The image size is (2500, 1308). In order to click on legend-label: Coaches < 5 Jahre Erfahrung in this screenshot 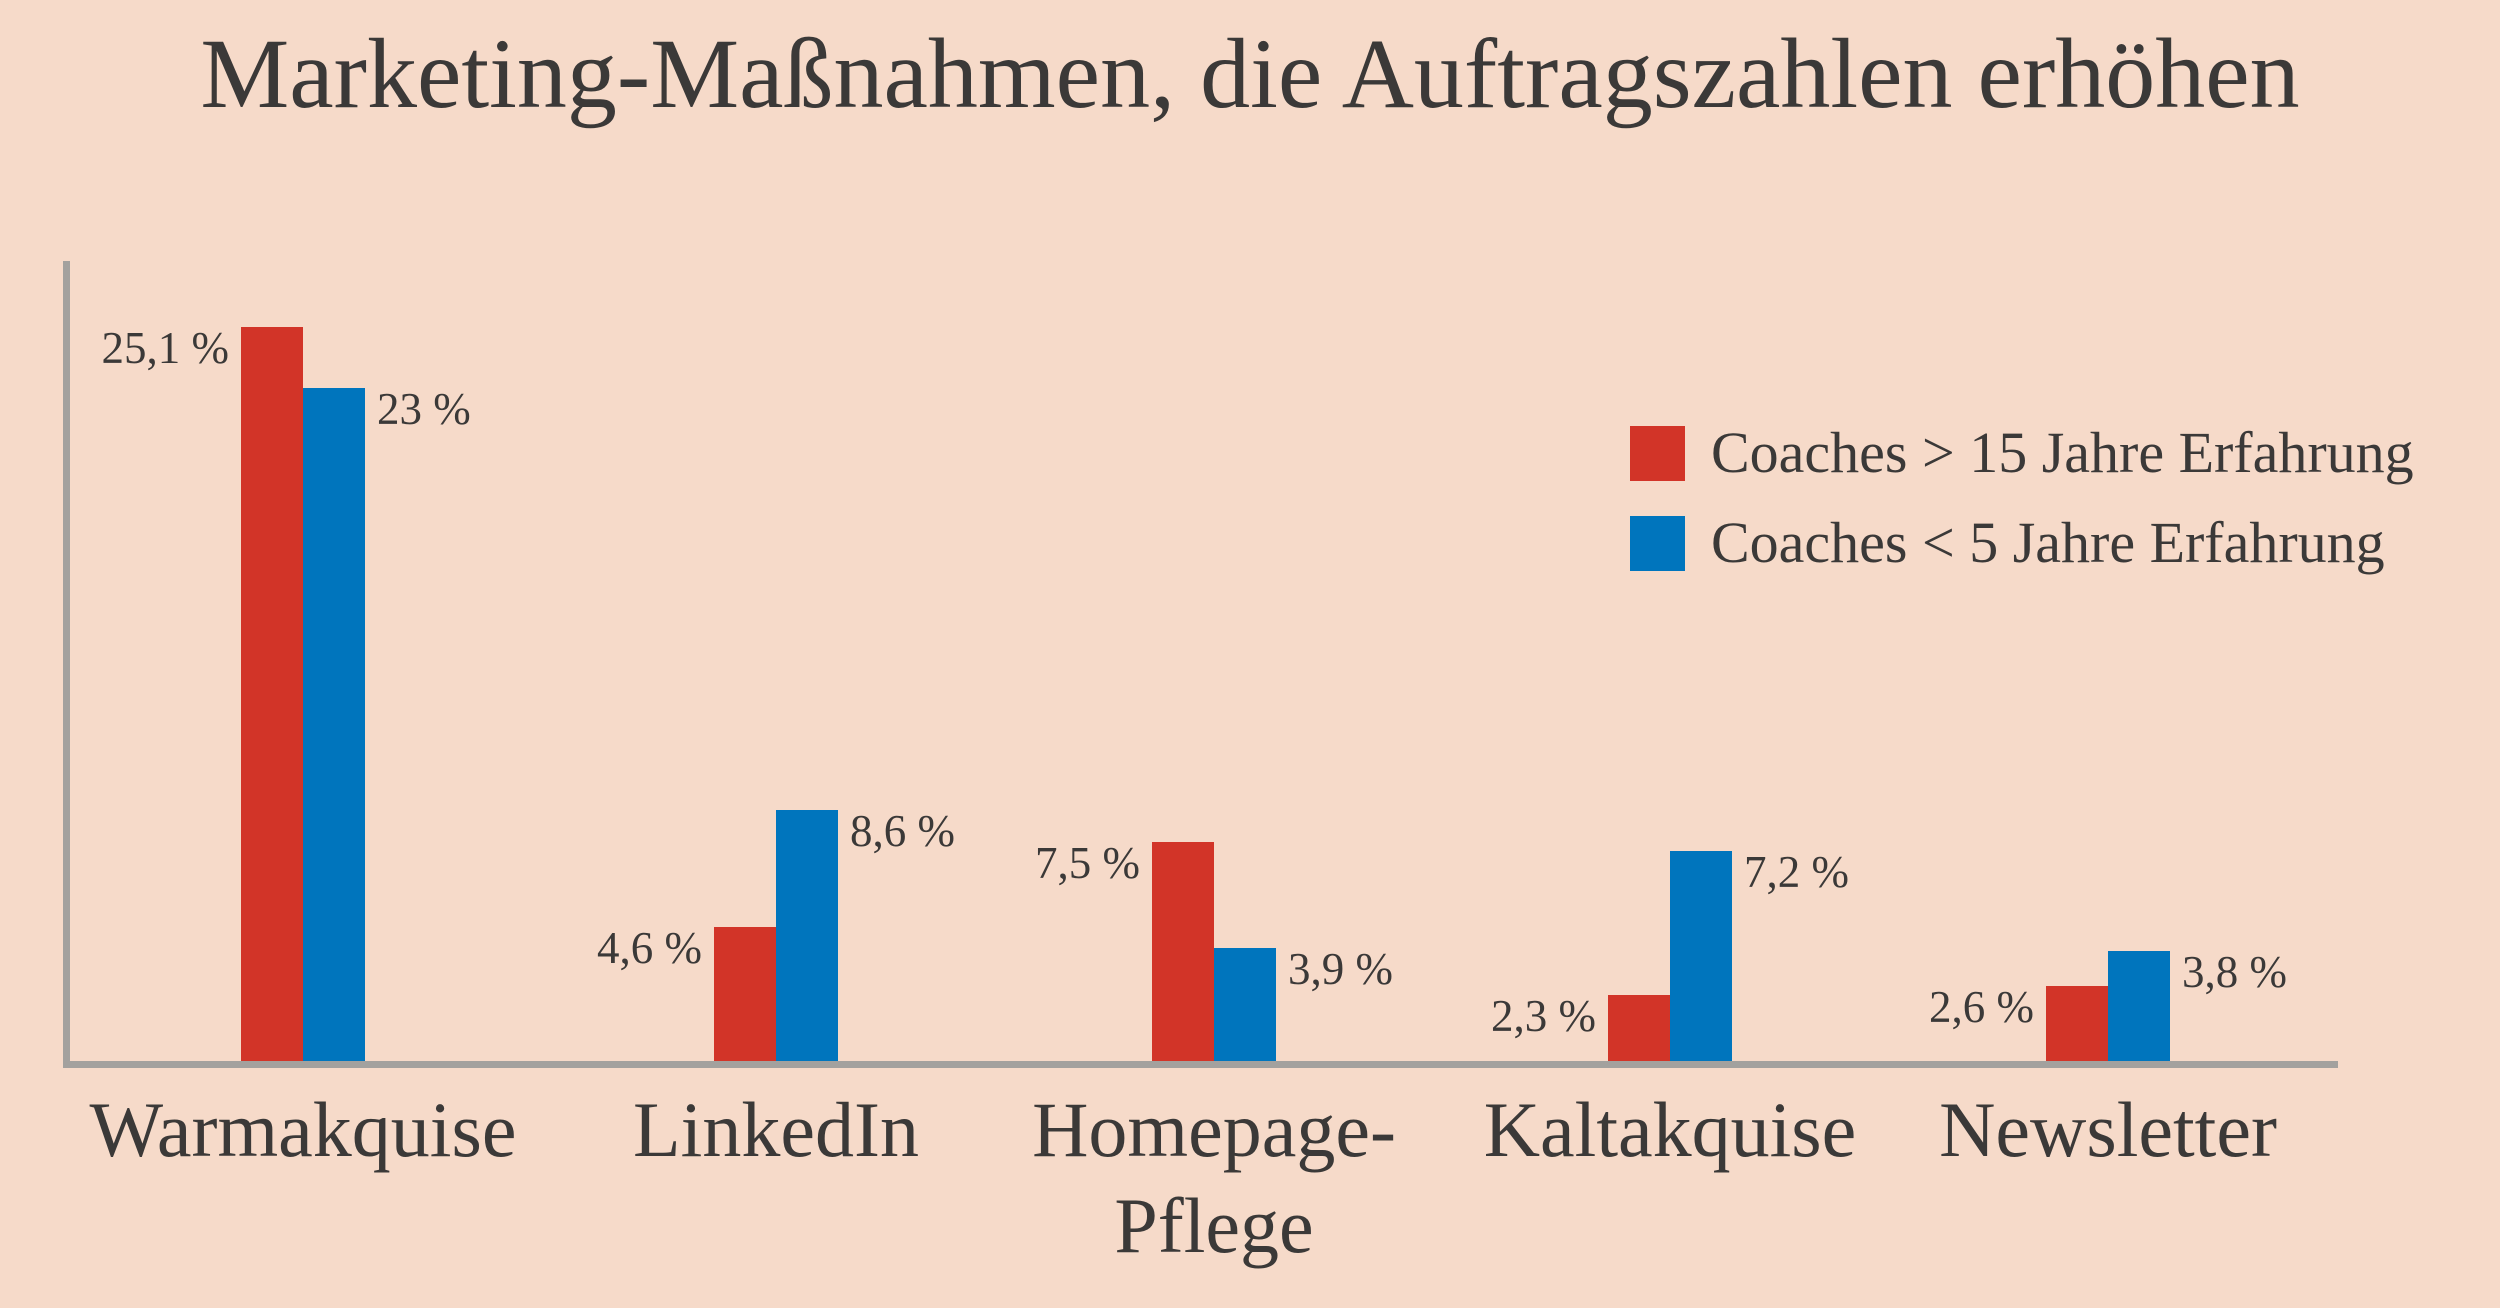, I will do `click(2048, 542)`.